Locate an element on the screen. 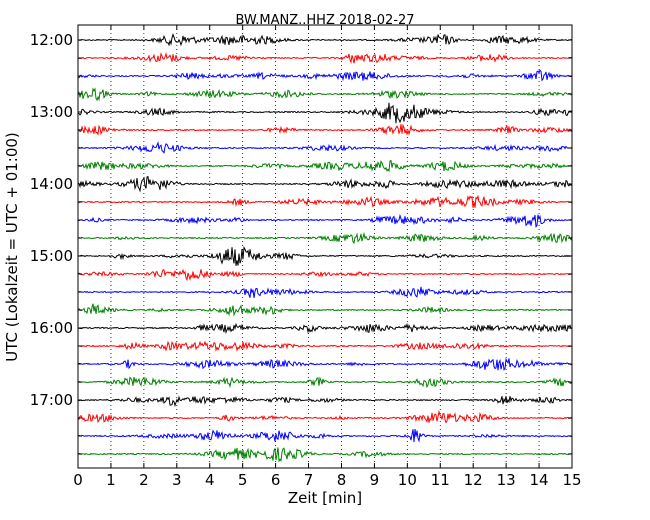 The width and height of the screenshot is (650, 520). x-tick-label: 9 is located at coordinates (375, 480).